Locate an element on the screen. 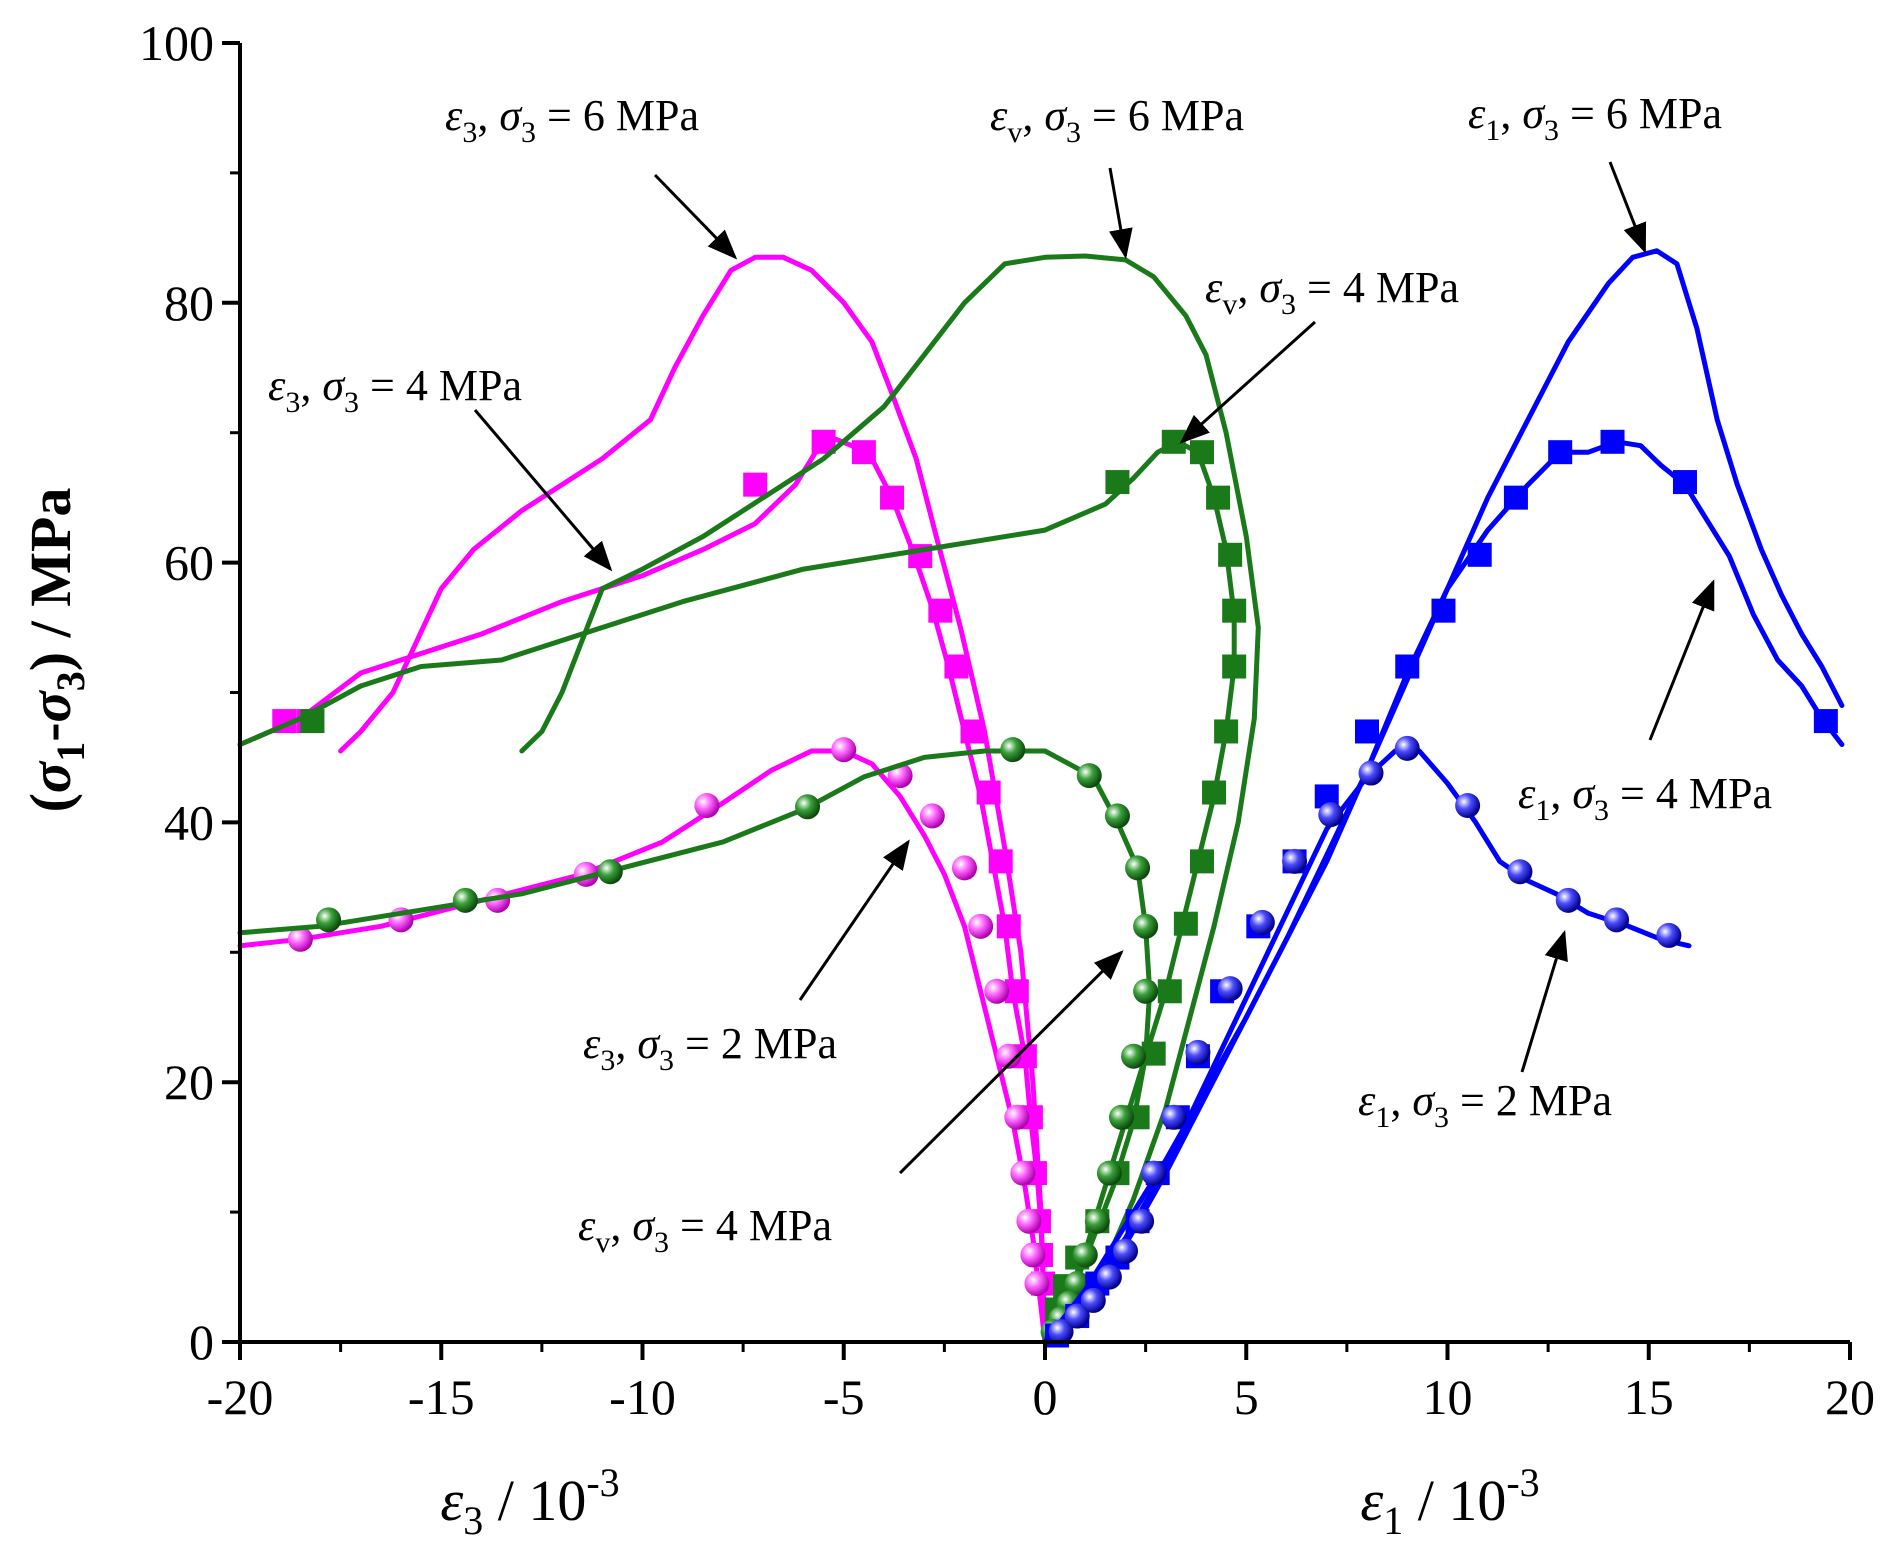 This screenshot has height=1552, width=1894. annotation-label: εv, σ3 = 6 MPa is located at coordinates (1117, 120).